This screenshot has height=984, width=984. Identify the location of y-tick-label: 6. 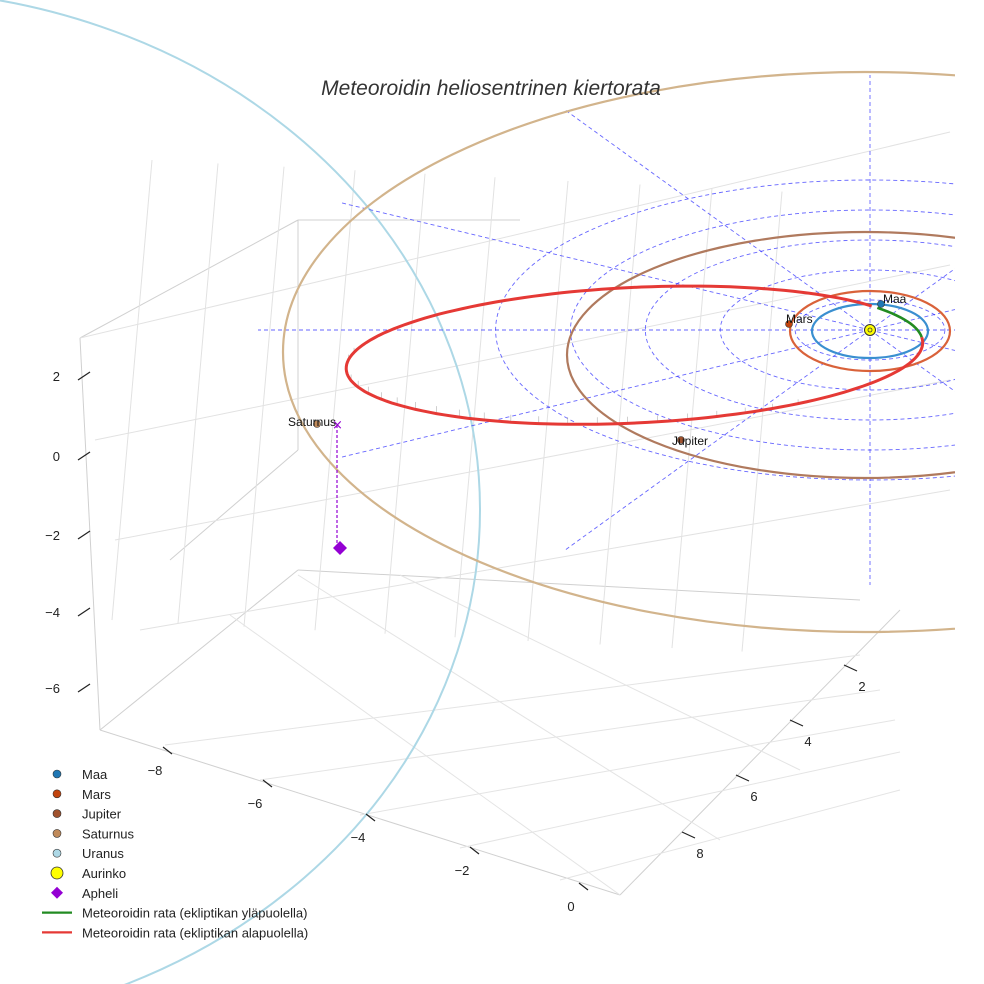
(753, 796).